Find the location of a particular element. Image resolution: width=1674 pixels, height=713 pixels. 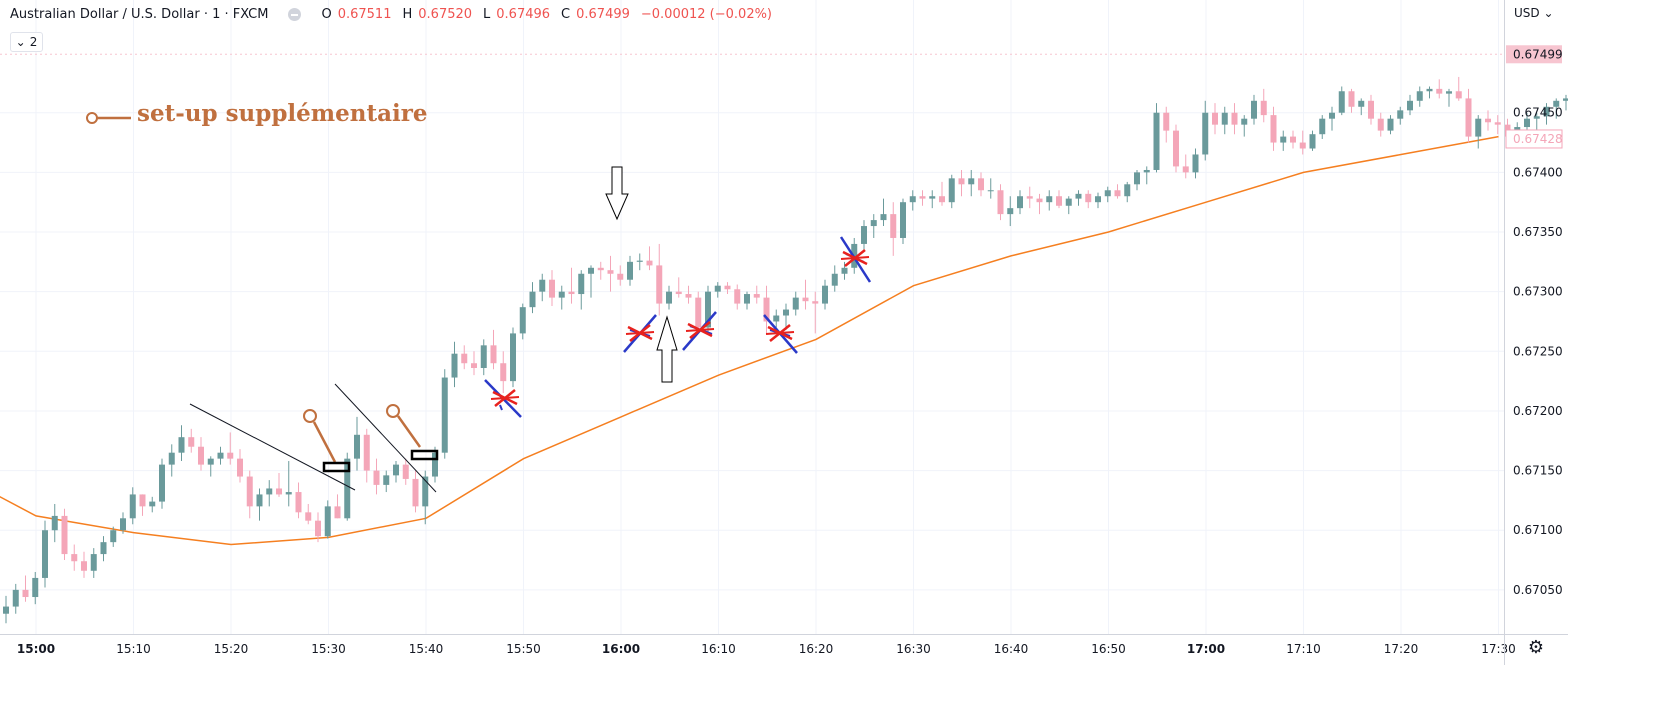

x-tick-label: 17:10 is located at coordinates (1303, 649).